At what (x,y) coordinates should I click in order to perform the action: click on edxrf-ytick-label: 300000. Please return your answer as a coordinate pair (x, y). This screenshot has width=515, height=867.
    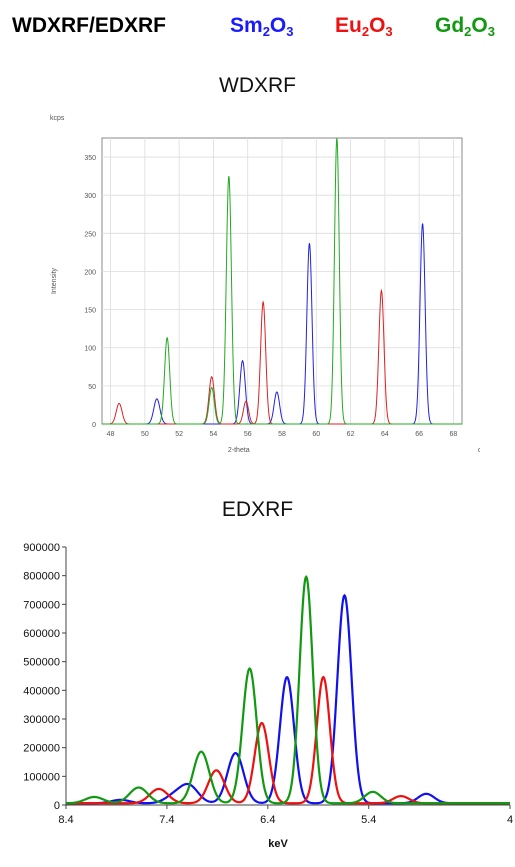
    Looking at the image, I should click on (41, 720).